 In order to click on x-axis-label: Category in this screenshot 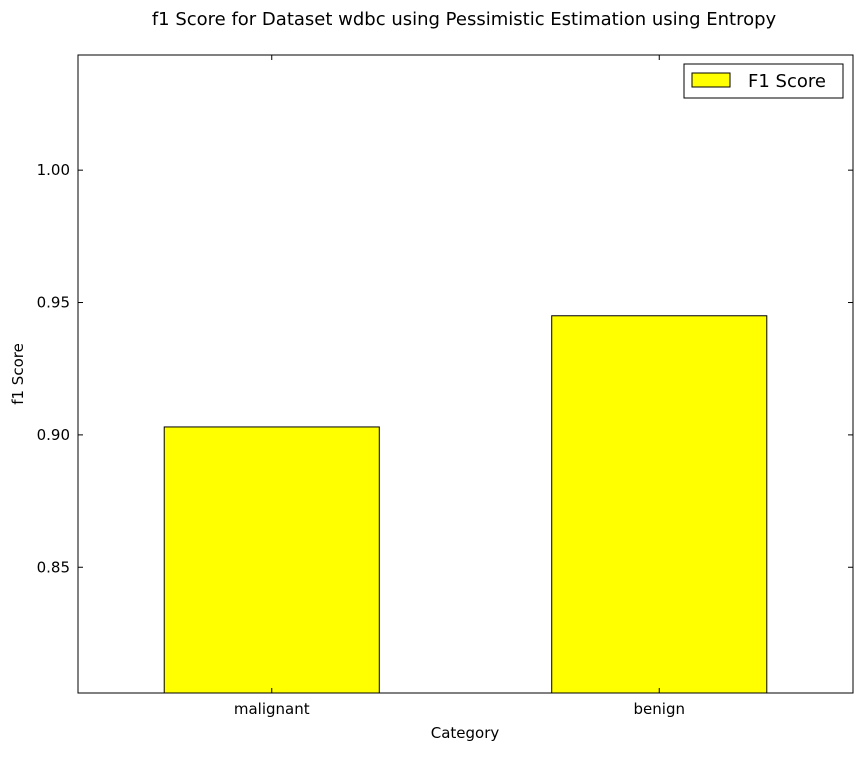, I will do `click(465, 733)`.